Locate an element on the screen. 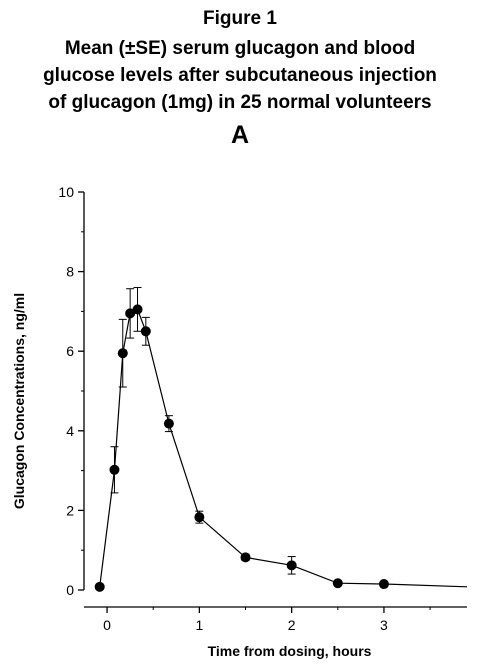  y-tick-label: 4 is located at coordinates (70, 431).